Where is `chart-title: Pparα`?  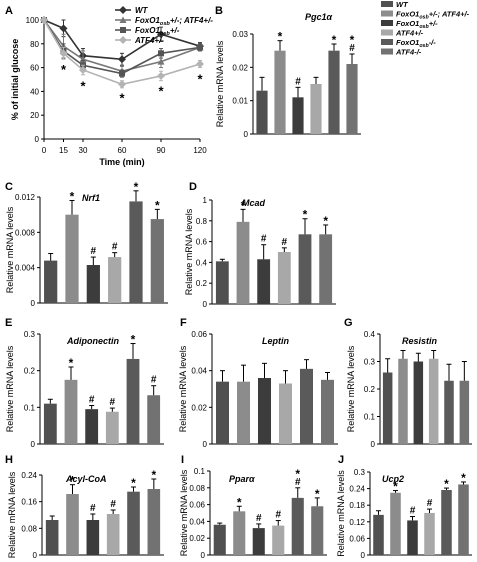 chart-title: Pparα is located at coordinates (242, 479).